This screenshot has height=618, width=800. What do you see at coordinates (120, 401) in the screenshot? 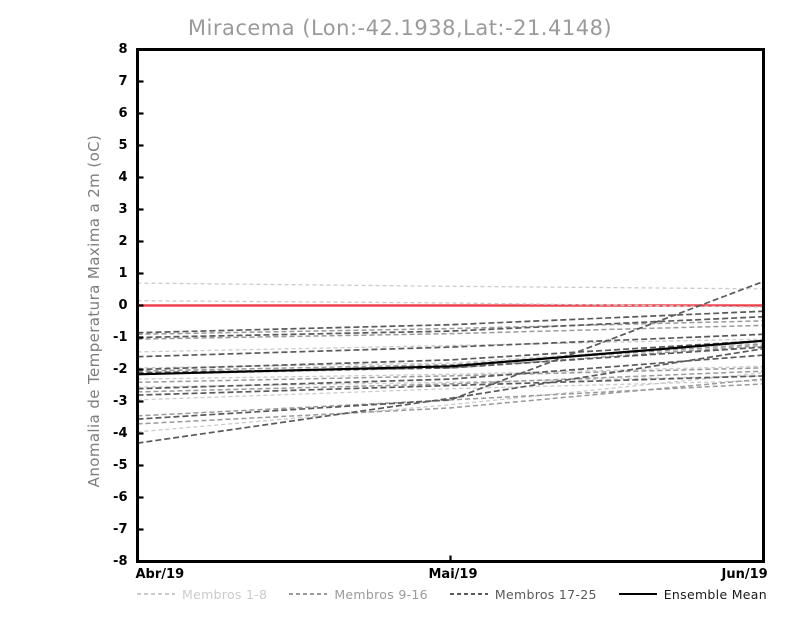
I see `y-tick-label: -3` at bounding box center [120, 401].